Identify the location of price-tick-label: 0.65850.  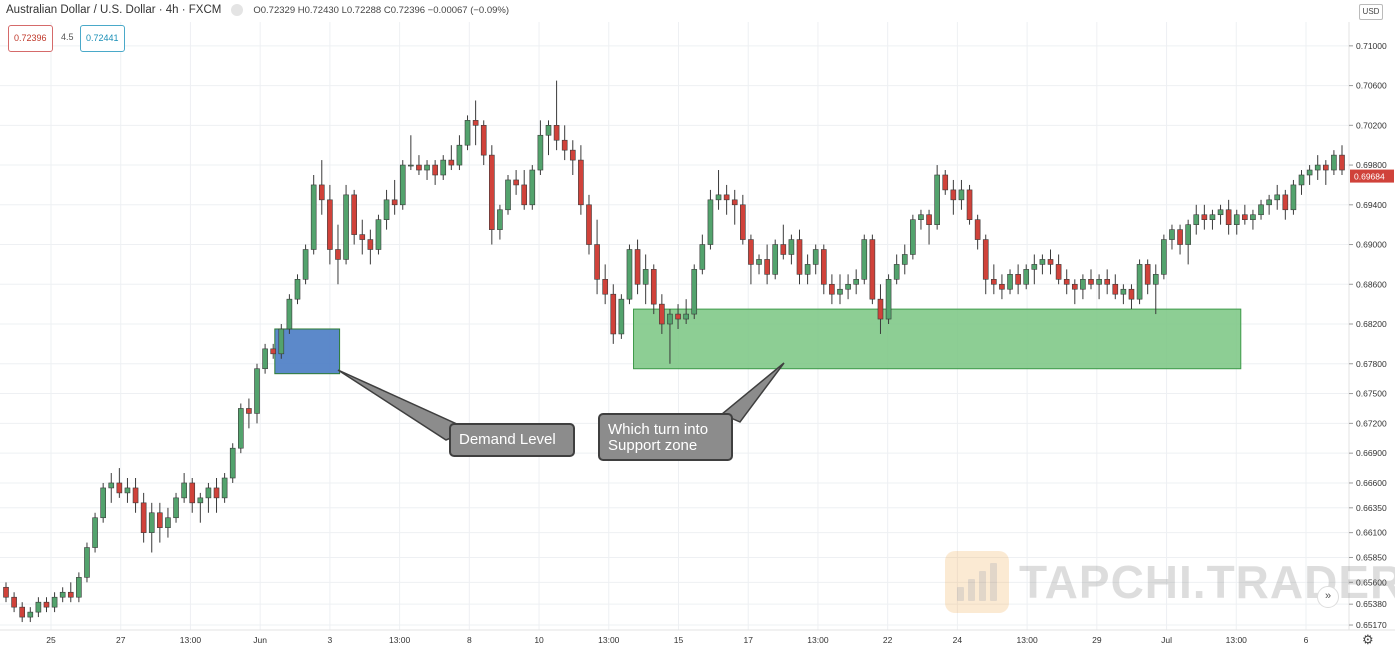
(1371, 557).